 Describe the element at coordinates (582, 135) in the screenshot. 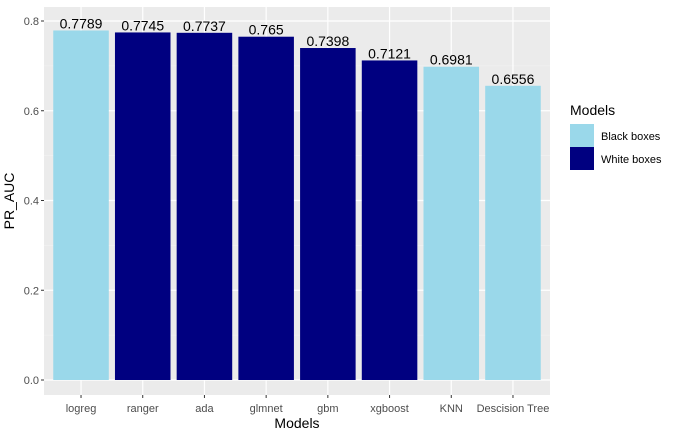

I see `legend-swatch-black-boxes` at that location.